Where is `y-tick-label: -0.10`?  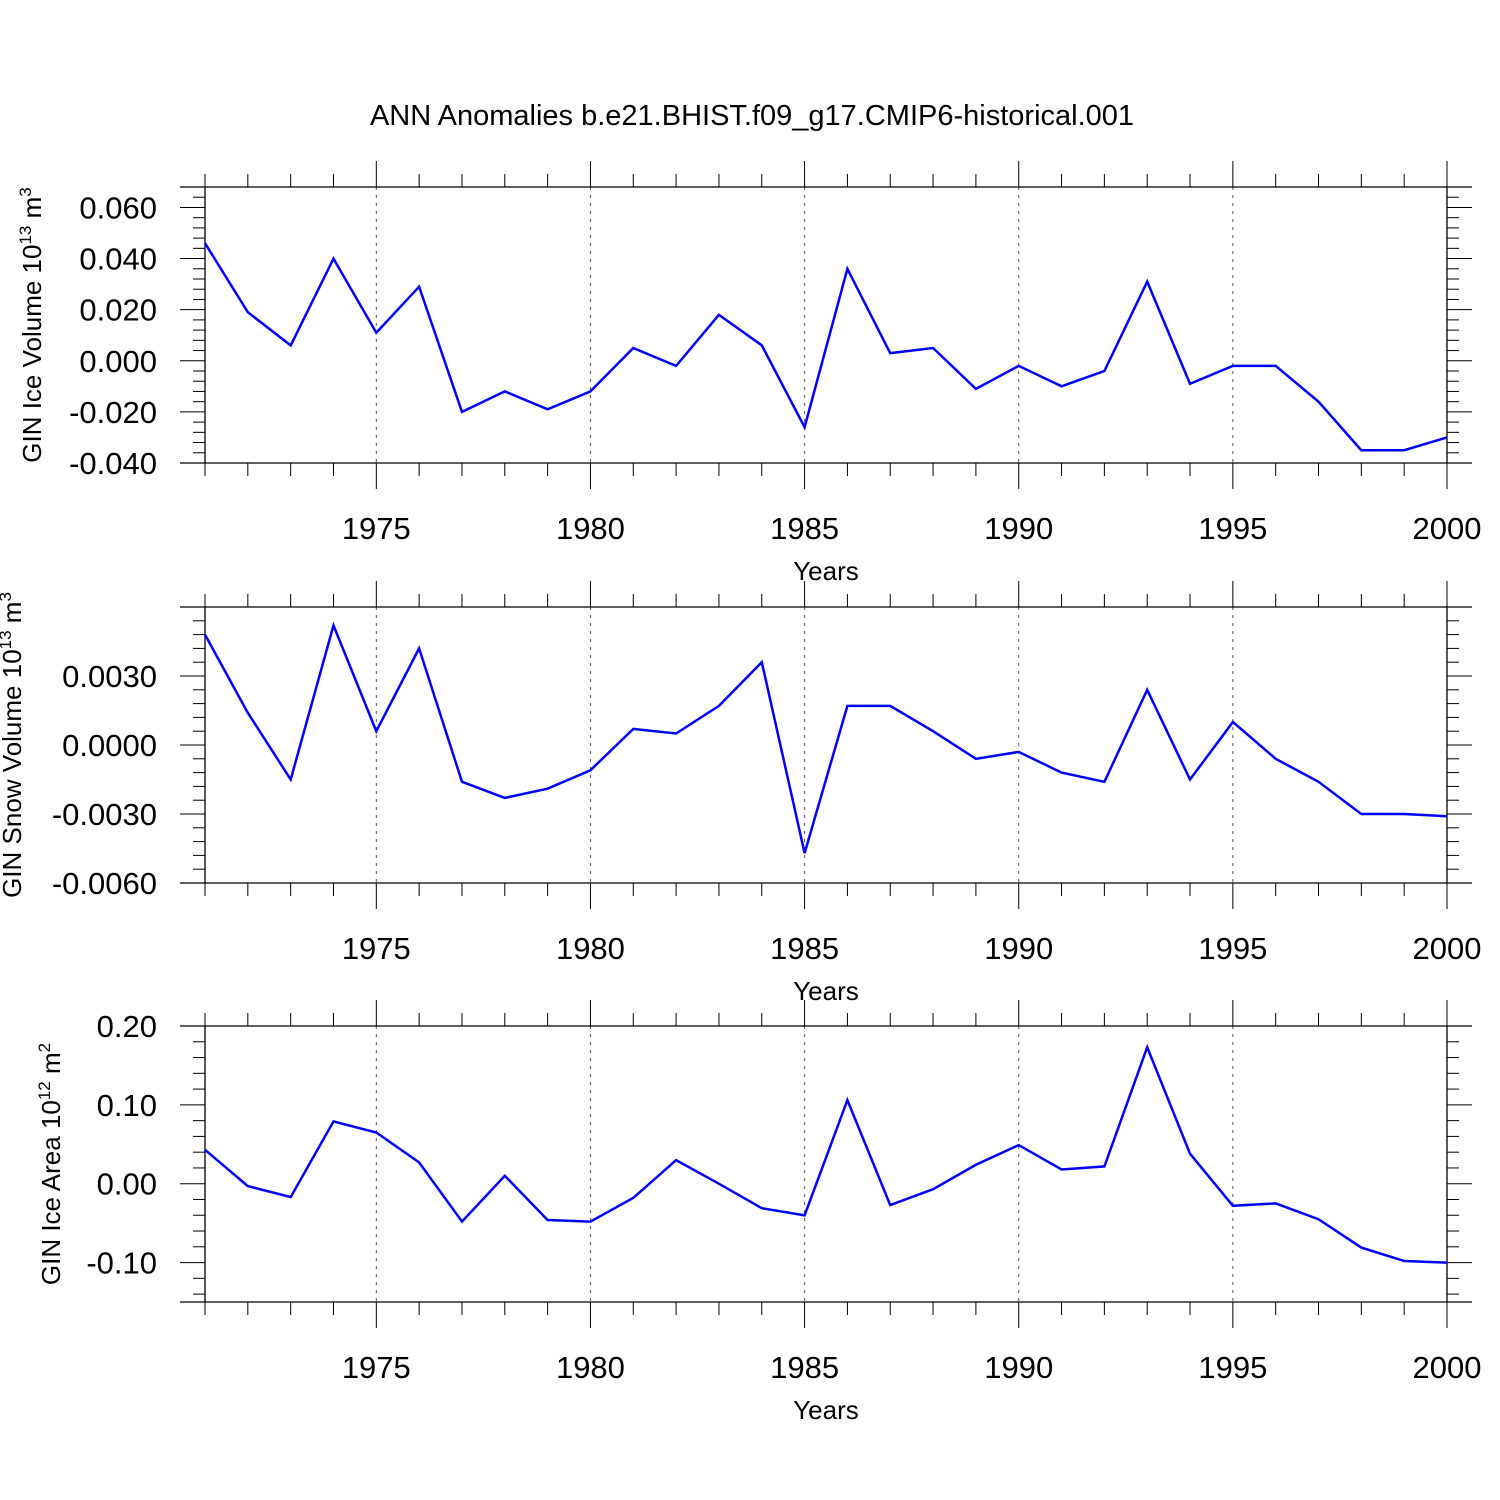
y-tick-label: -0.10 is located at coordinates (121, 1263).